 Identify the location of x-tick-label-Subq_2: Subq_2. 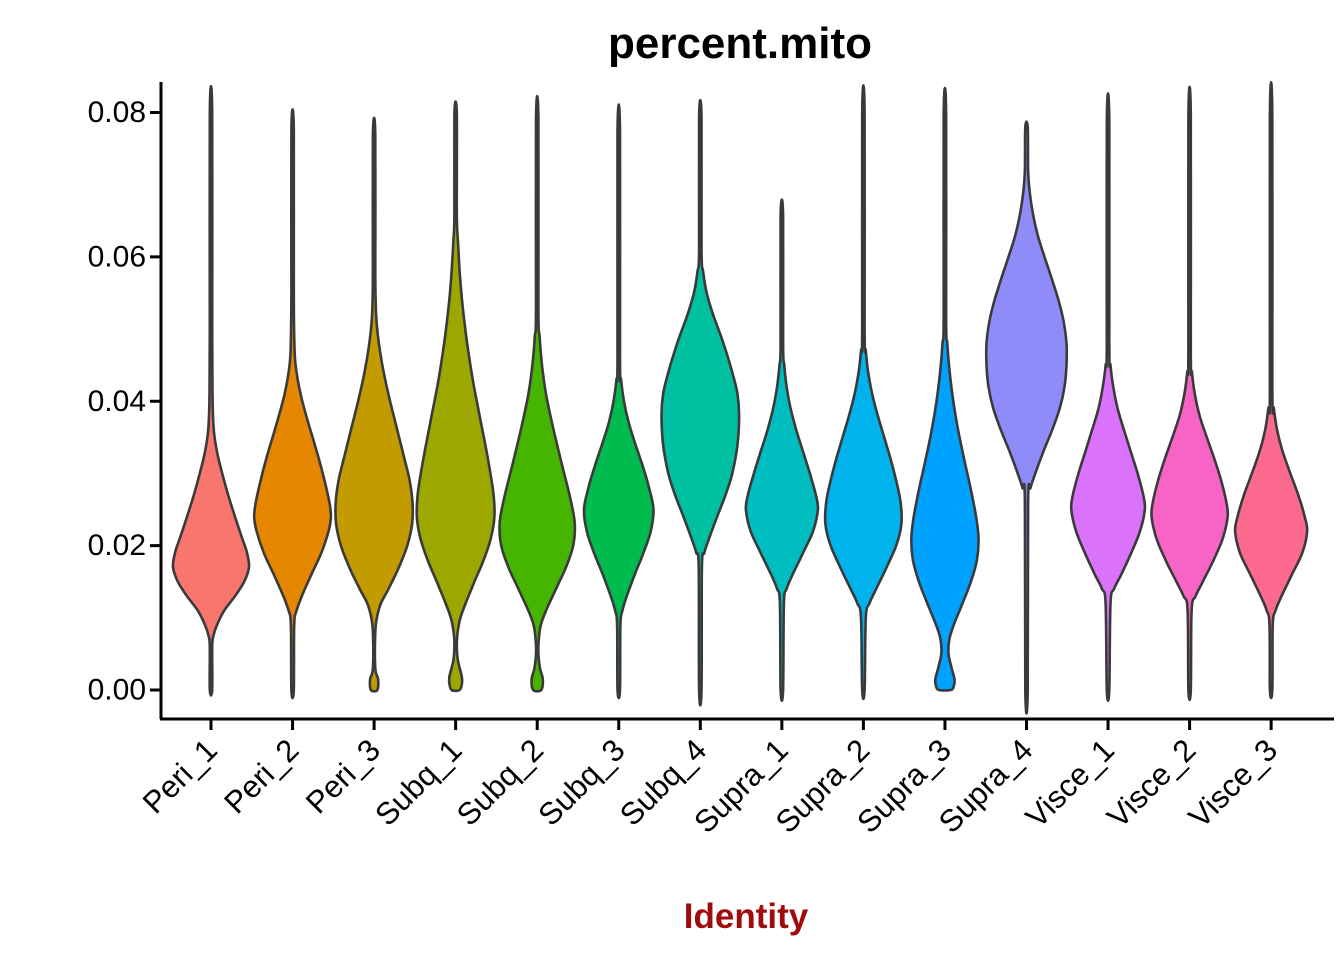
(500, 782).